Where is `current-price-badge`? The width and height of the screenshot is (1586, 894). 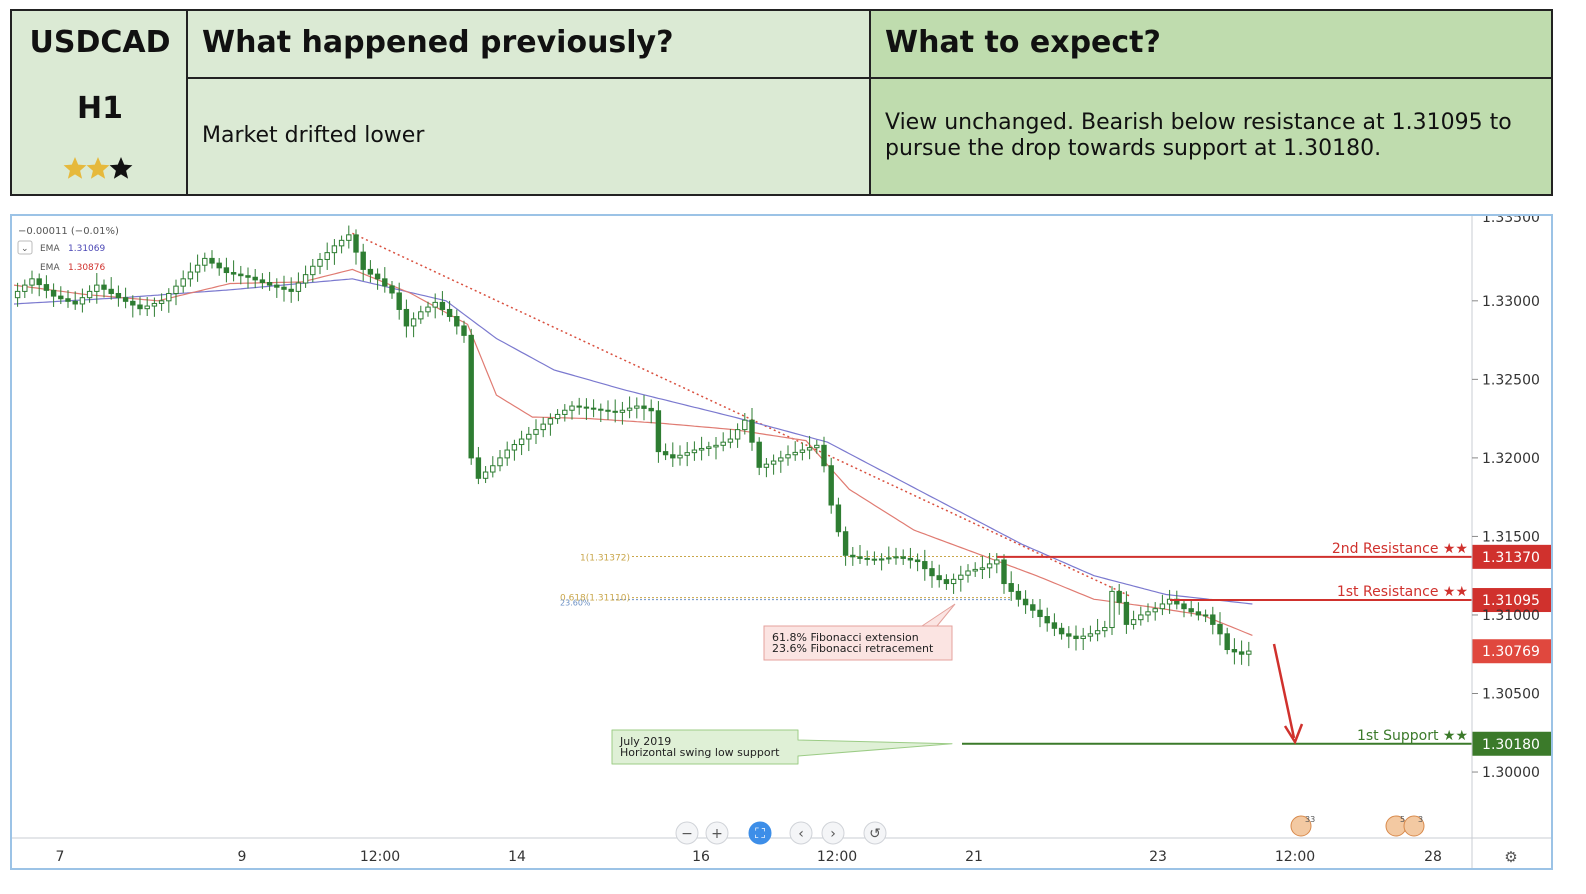
current-price-badge is located at coordinates (1511, 651).